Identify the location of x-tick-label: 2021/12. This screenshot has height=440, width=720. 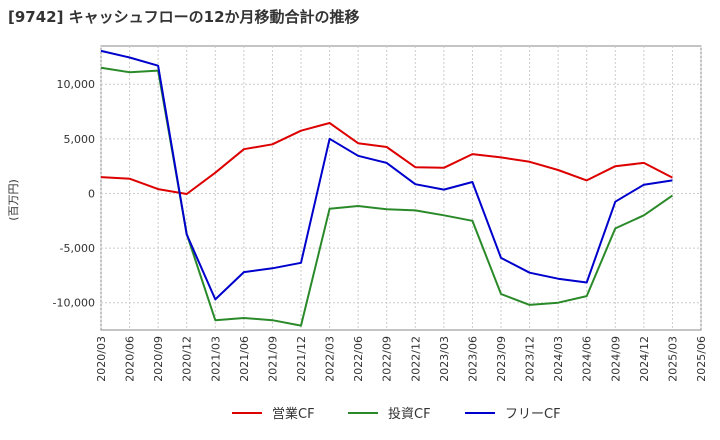
(301, 359).